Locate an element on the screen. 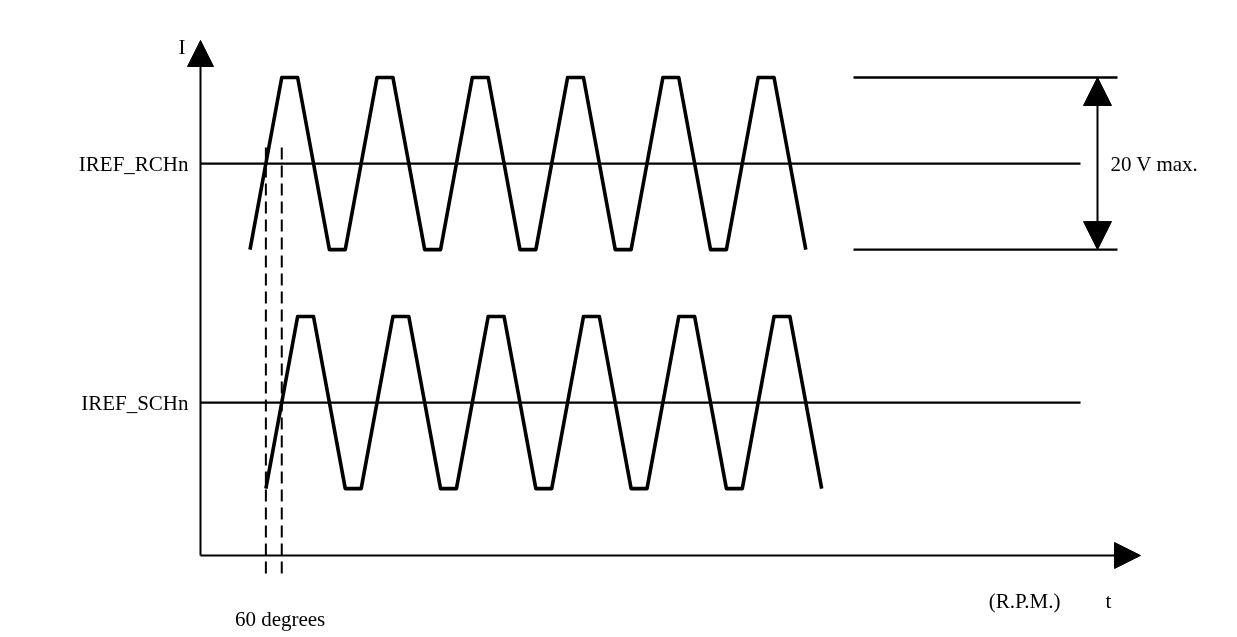 Image resolution: width=1237 pixels, height=637 pixels. text: t is located at coordinates (1108, 600).